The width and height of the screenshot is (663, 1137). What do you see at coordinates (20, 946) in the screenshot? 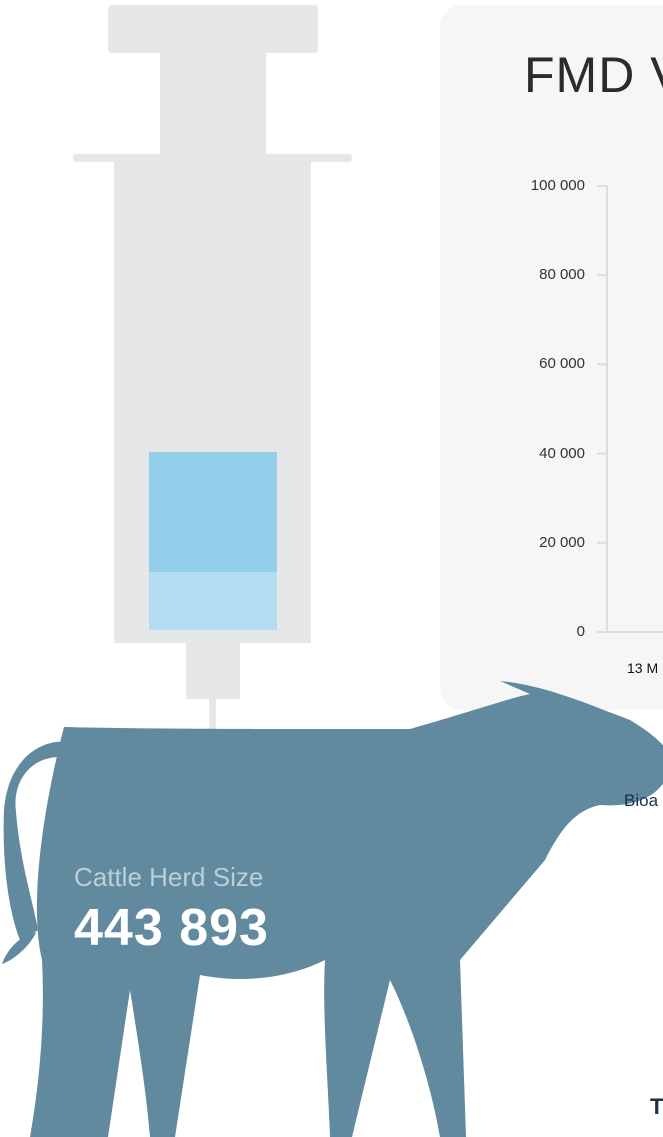
I see `cow-tail-tuft` at bounding box center [20, 946].